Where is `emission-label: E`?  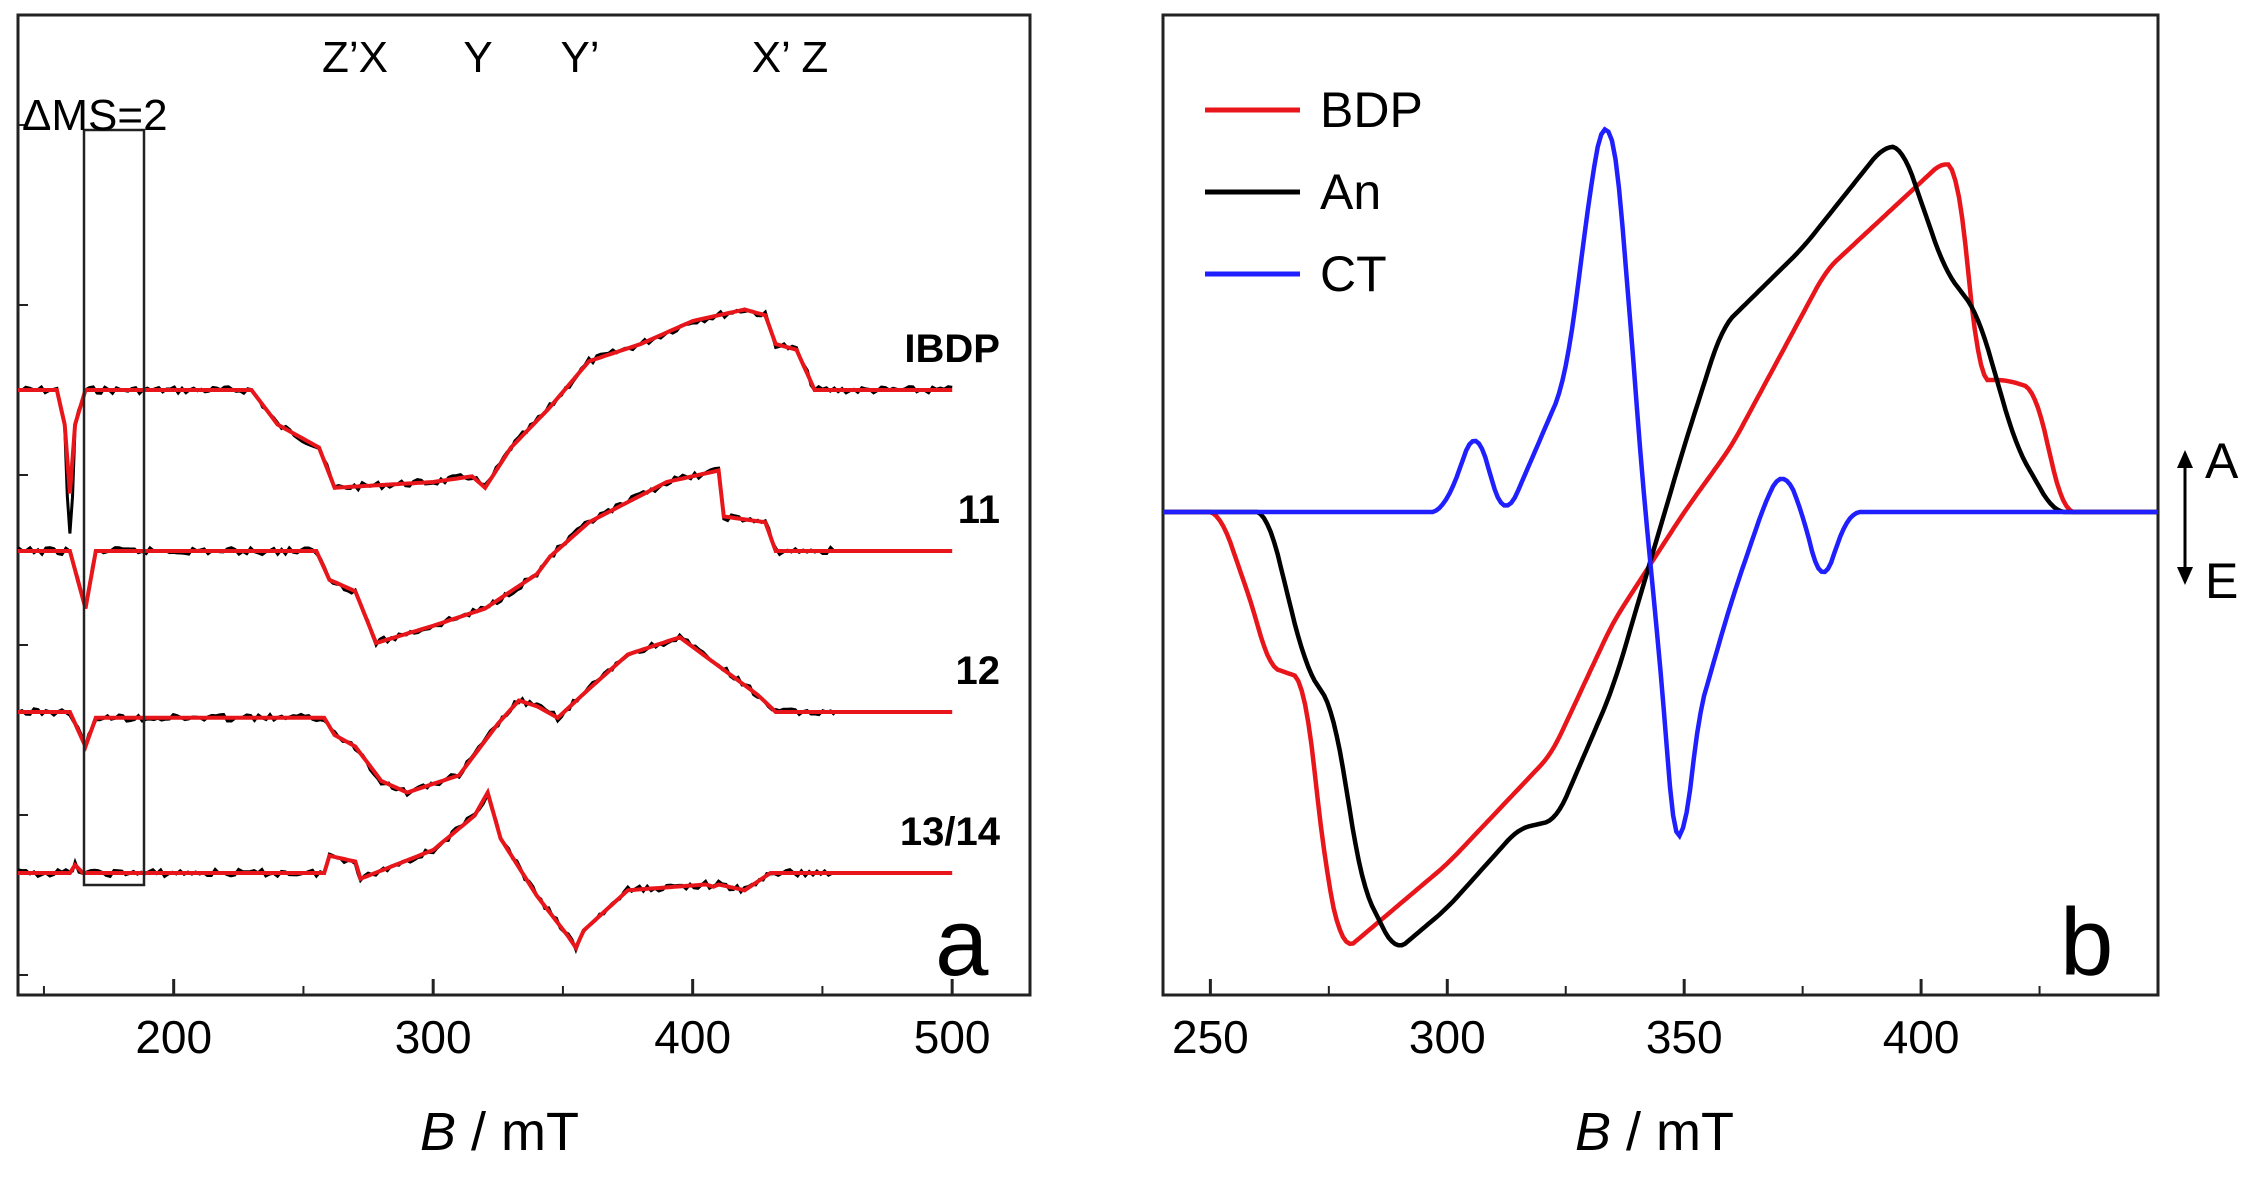 emission-label: E is located at coordinates (2221, 581).